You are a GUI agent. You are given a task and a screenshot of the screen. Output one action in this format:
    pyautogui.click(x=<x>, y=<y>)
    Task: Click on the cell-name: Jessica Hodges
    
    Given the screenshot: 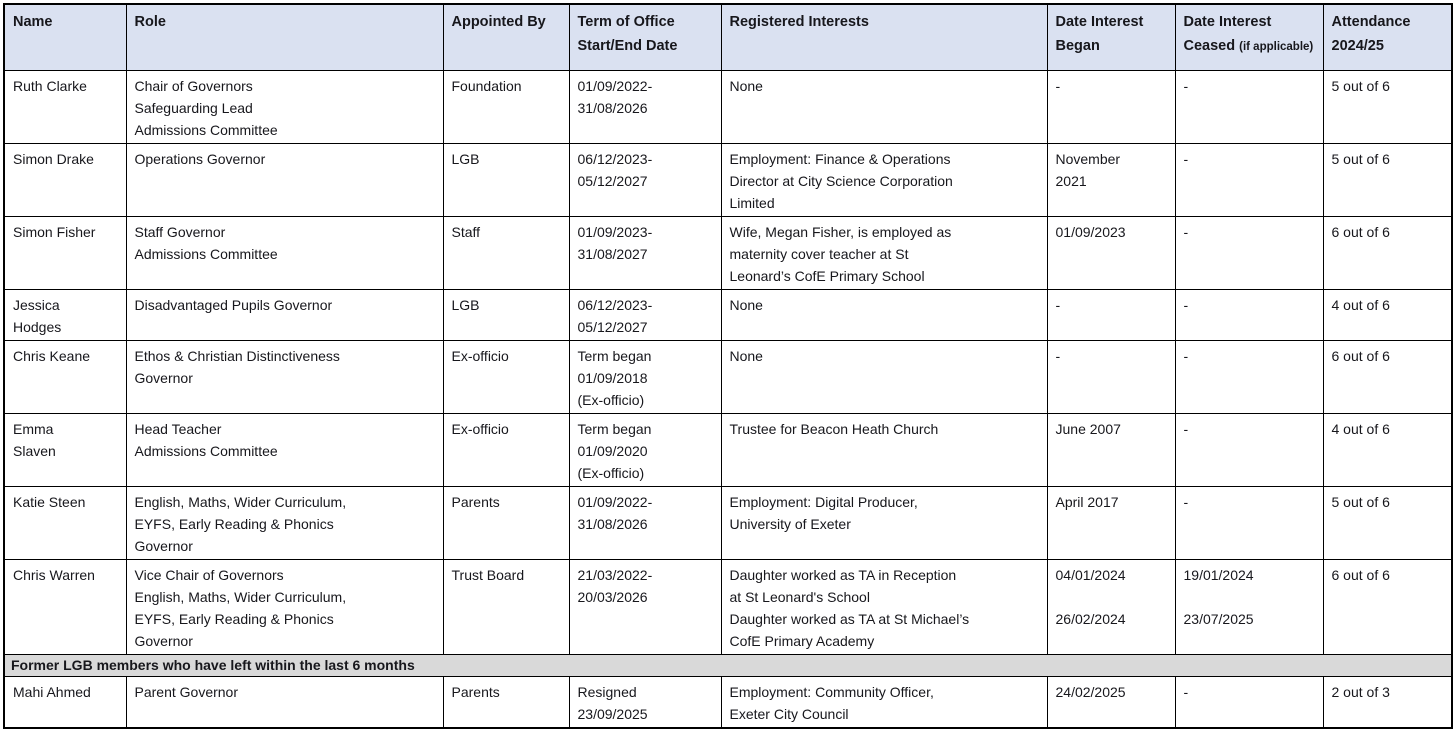 What is the action you would take?
    pyautogui.click(x=65, y=315)
    